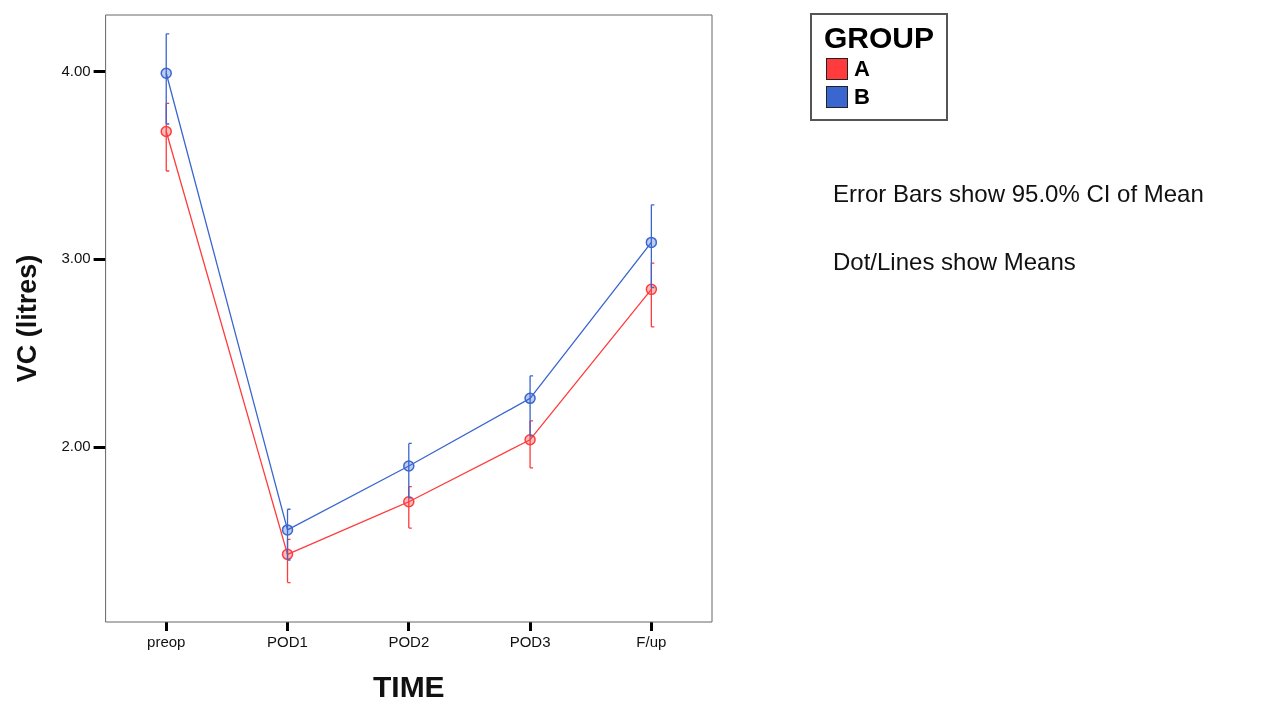 Image resolution: width=1273 pixels, height=713 pixels. What do you see at coordinates (166, 642) in the screenshot?
I see `x-tick-label: preop` at bounding box center [166, 642].